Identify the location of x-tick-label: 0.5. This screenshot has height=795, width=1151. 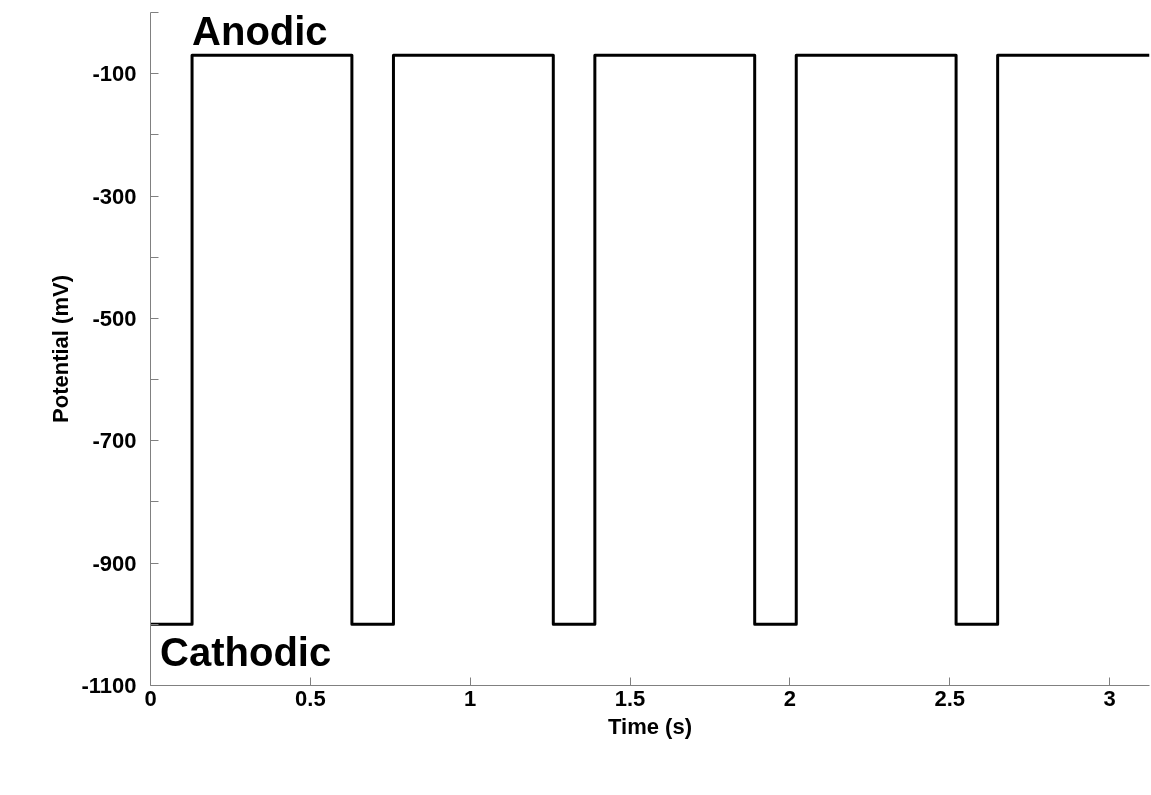
(310, 698).